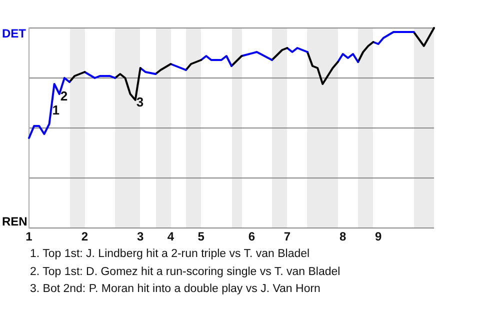 The image size is (480, 320). Describe the element at coordinates (15, 221) in the screenshot. I see `text: REN` at that location.